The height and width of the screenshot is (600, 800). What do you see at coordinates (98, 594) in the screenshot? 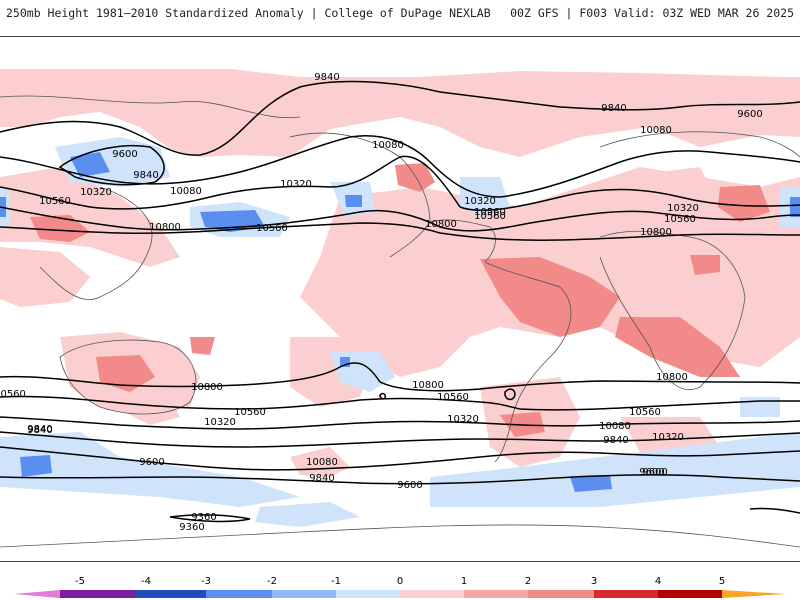
I see `colorbar-swatch-neg45` at bounding box center [98, 594].